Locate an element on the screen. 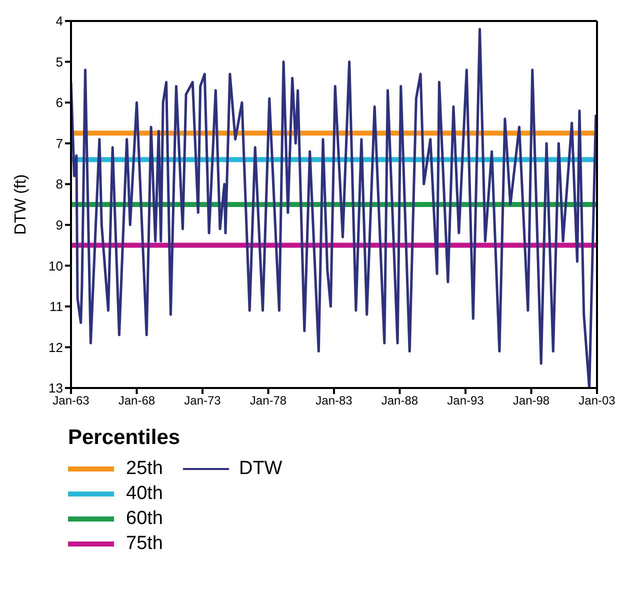 The image size is (629, 595). y-tick-label: 12 is located at coordinates (55, 347).